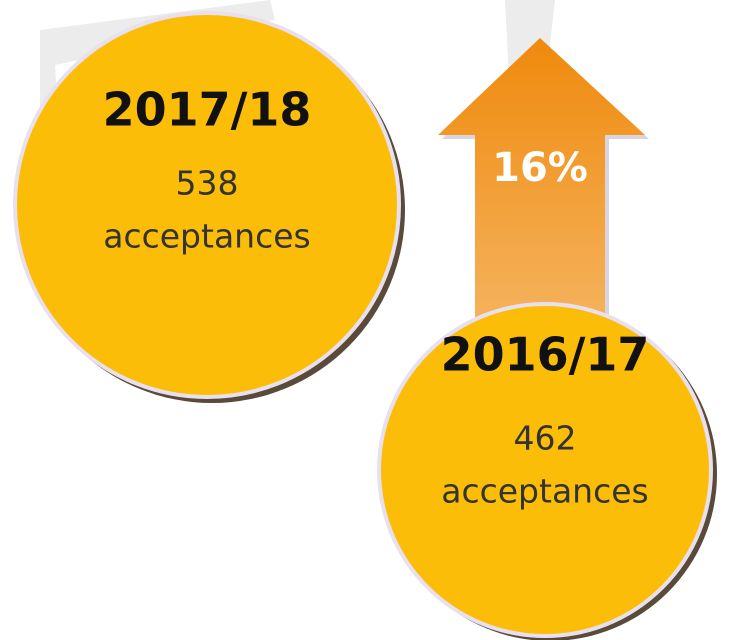  I want to click on background-shape, so click(157, 72).